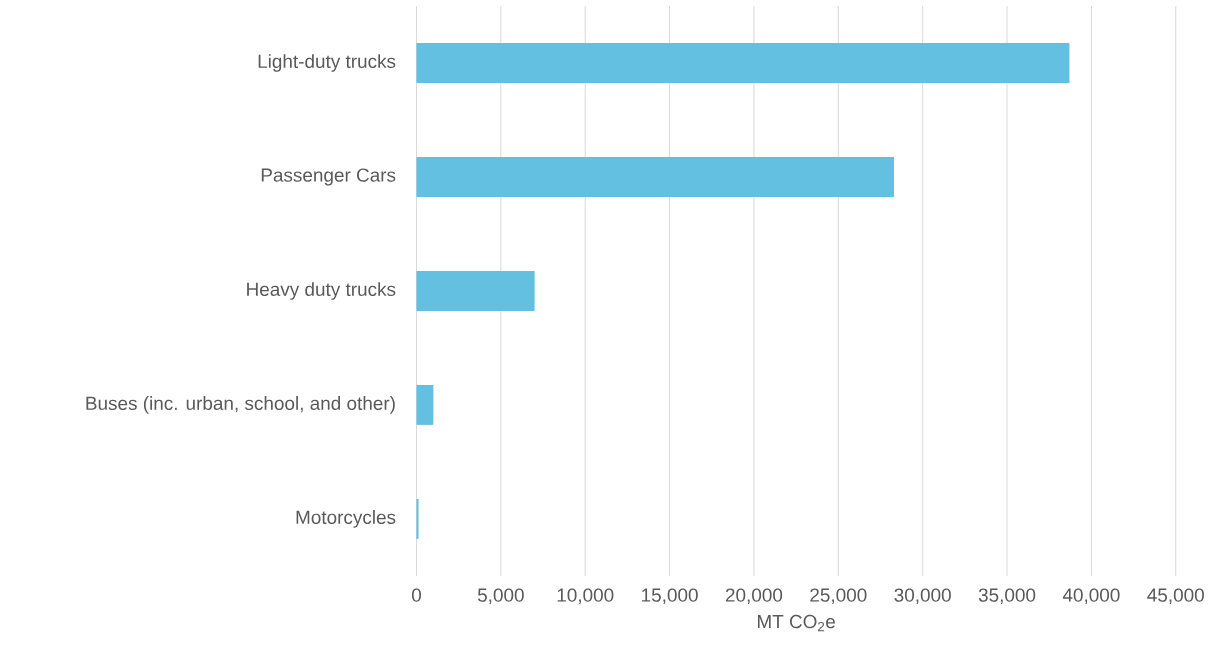  I want to click on x-tick-label: 45,000, so click(1175, 596).